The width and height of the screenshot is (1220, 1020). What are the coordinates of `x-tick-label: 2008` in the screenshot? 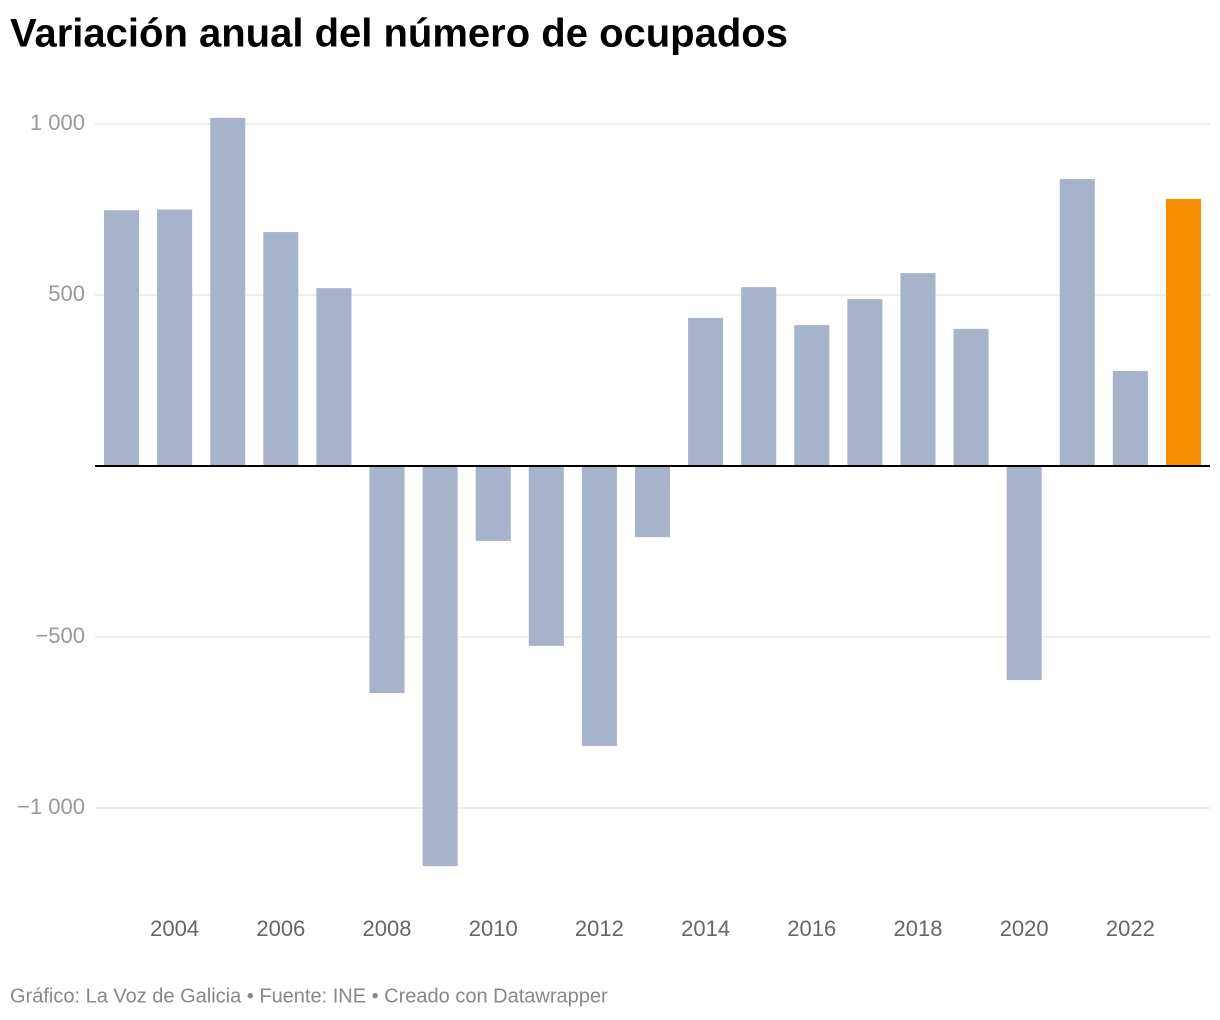 It's located at (387, 928).